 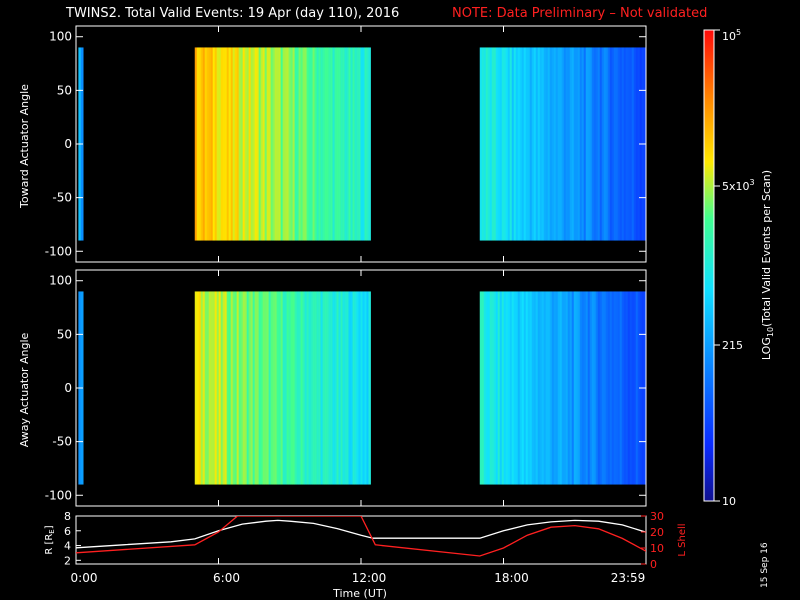 What do you see at coordinates (657, 532) in the screenshot?
I see `l-shell-tick-label: 20` at bounding box center [657, 532].